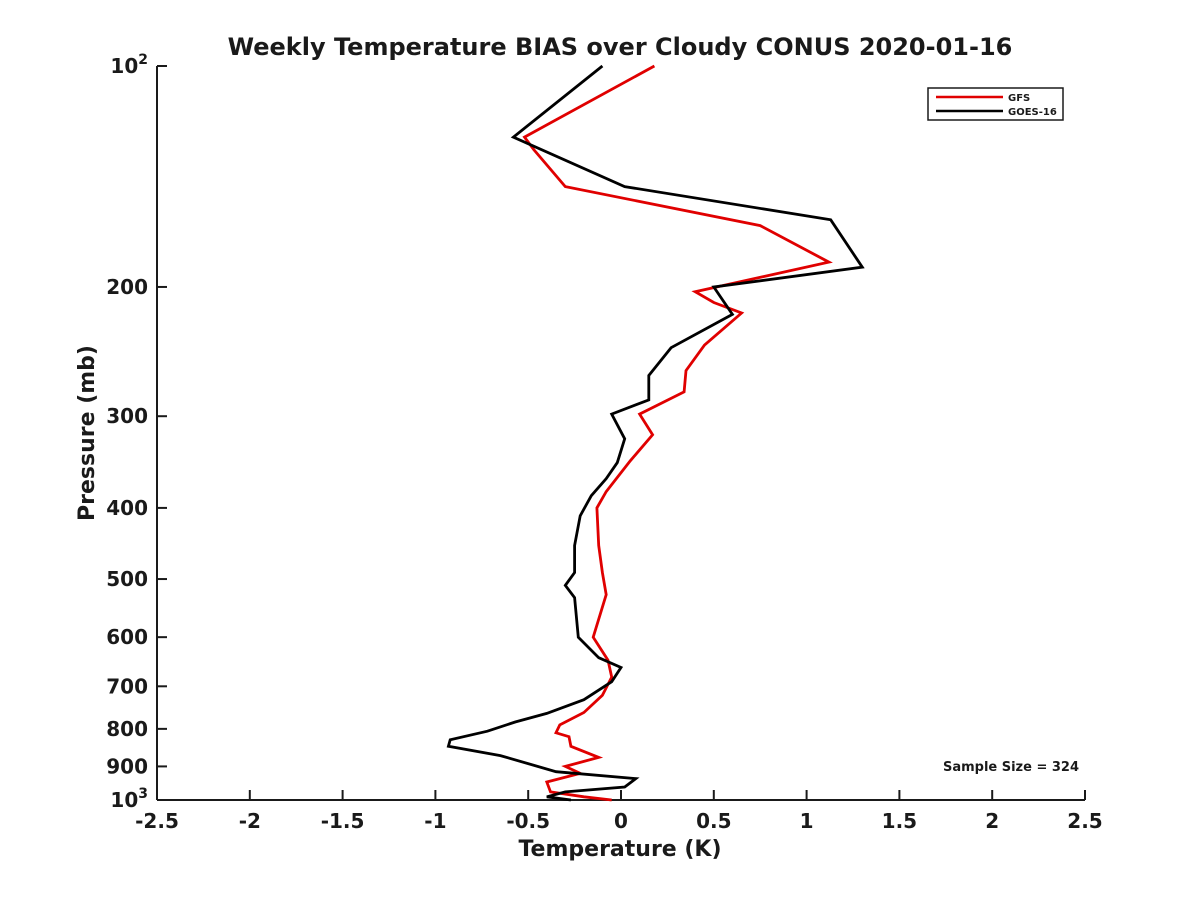 The image size is (1200, 900). I want to click on y-tick-label: 900, so click(127, 766).